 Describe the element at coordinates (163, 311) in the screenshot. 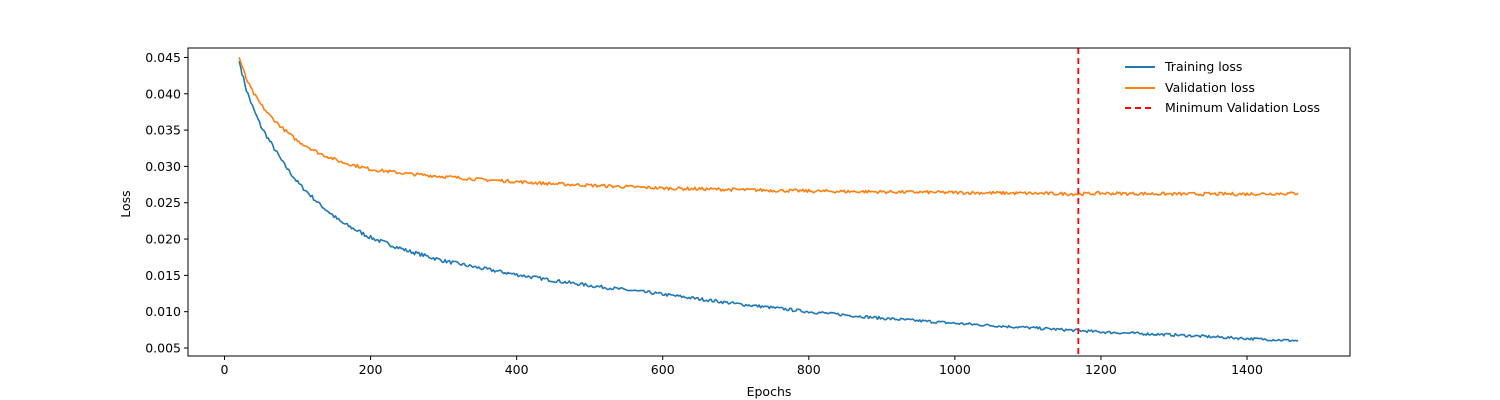

I see `y-tick-label: 0.010` at that location.